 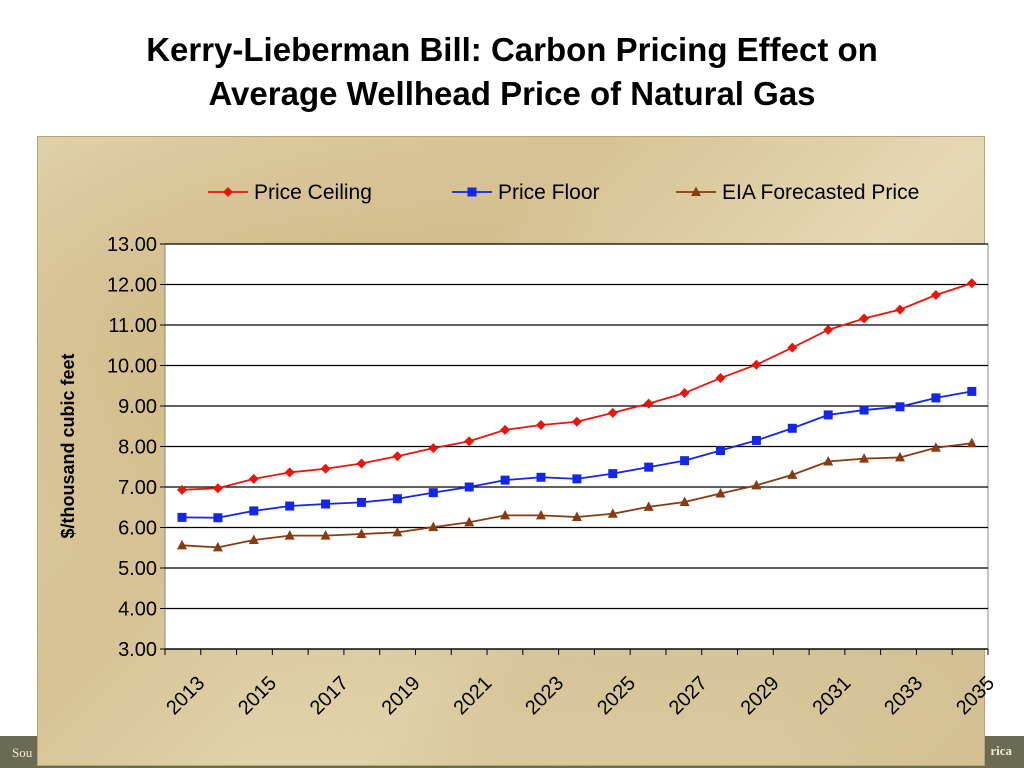 What do you see at coordinates (544, 695) in the screenshot?
I see `x-tick-label: 2023` at bounding box center [544, 695].